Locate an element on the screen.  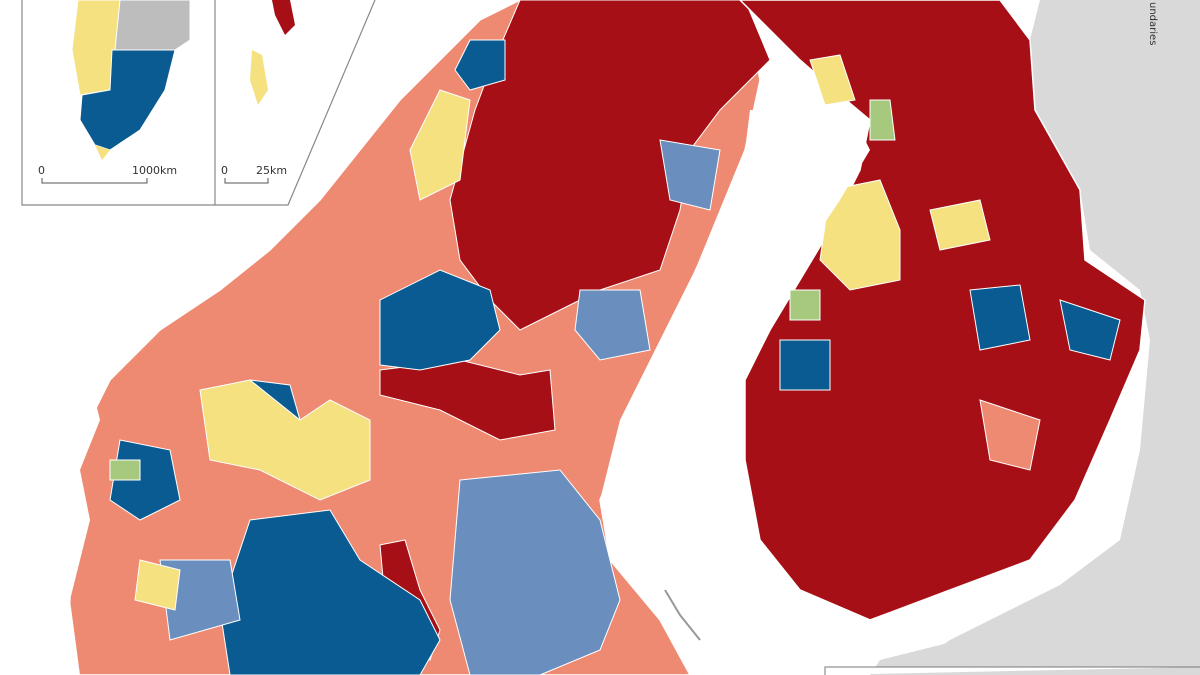
legend-box is located at coordinates (1012, 670).